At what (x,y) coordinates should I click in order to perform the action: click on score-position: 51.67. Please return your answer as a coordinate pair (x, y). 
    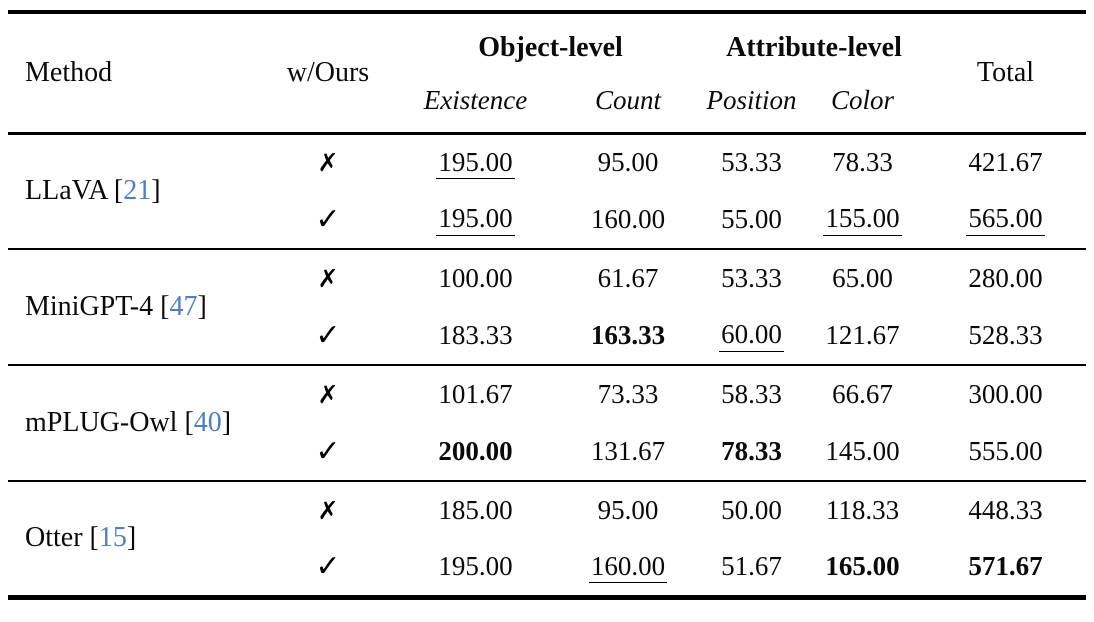
    Looking at the image, I should click on (751, 566).